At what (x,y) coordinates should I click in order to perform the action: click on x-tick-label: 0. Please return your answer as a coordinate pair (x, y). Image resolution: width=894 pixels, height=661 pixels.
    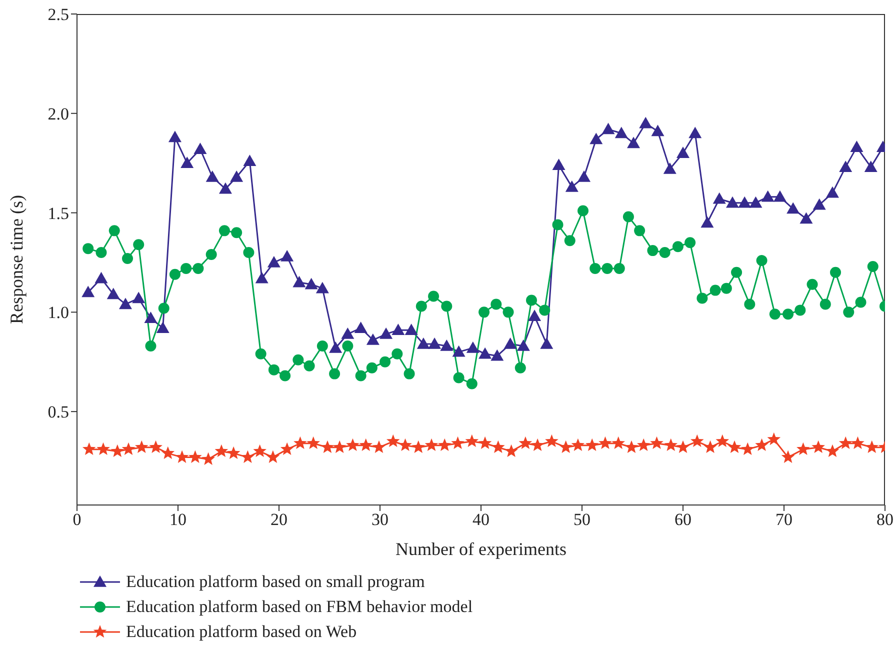
    Looking at the image, I should click on (77, 520).